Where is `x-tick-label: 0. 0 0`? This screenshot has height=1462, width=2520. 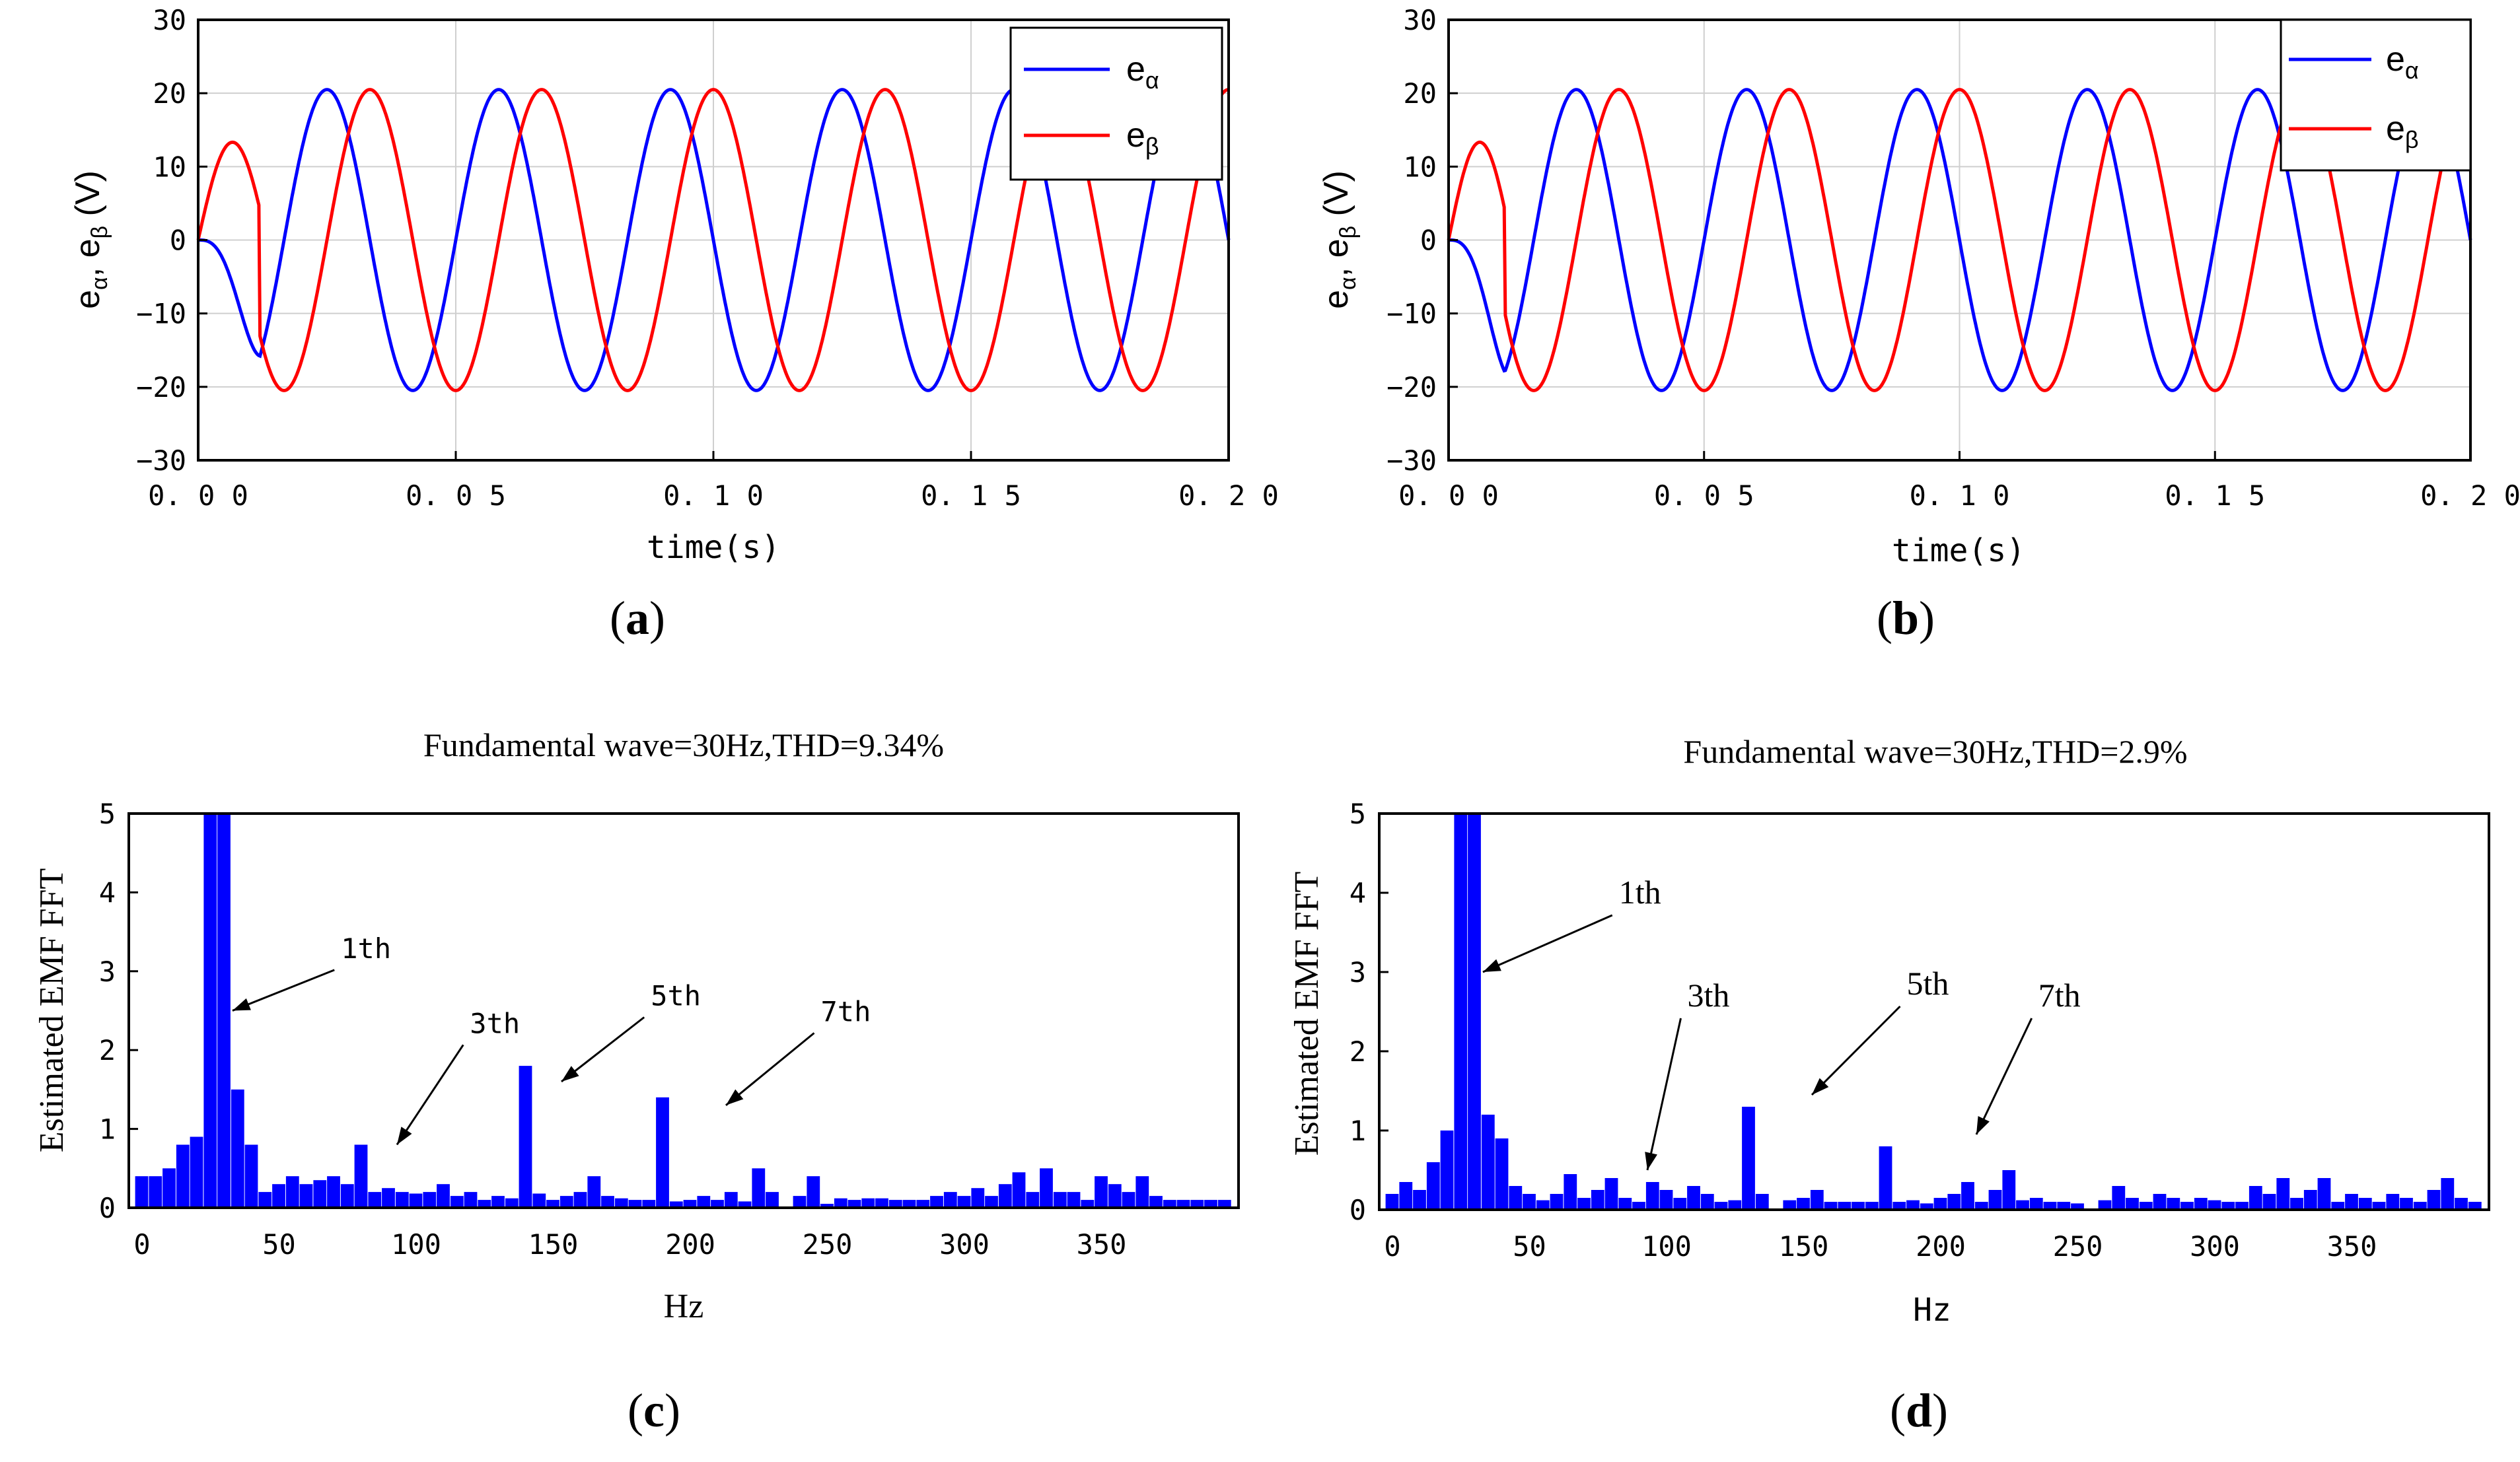 x-tick-label: 0. 0 0 is located at coordinates (1449, 496).